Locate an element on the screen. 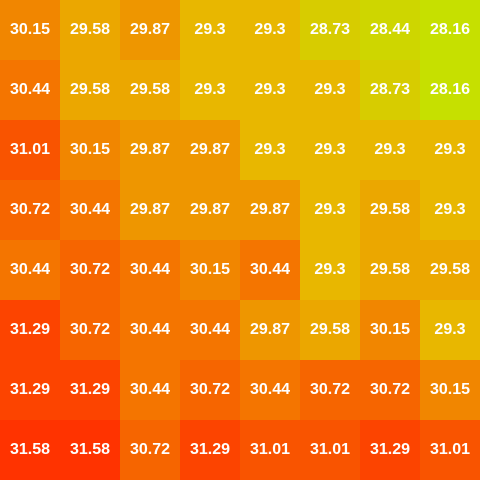 Image resolution: width=480 pixels, height=480 pixels. heatmap-cell: 28.44 is located at coordinates (390, 30).